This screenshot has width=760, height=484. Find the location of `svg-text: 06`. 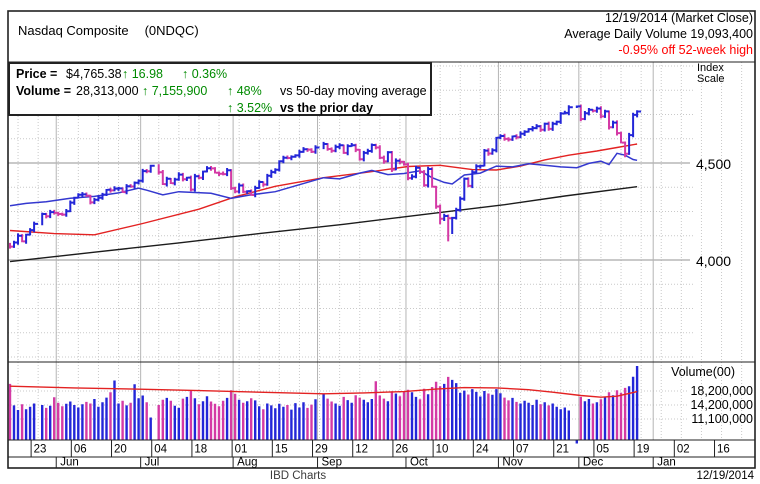

svg-text: 06 is located at coordinates (80, 450).